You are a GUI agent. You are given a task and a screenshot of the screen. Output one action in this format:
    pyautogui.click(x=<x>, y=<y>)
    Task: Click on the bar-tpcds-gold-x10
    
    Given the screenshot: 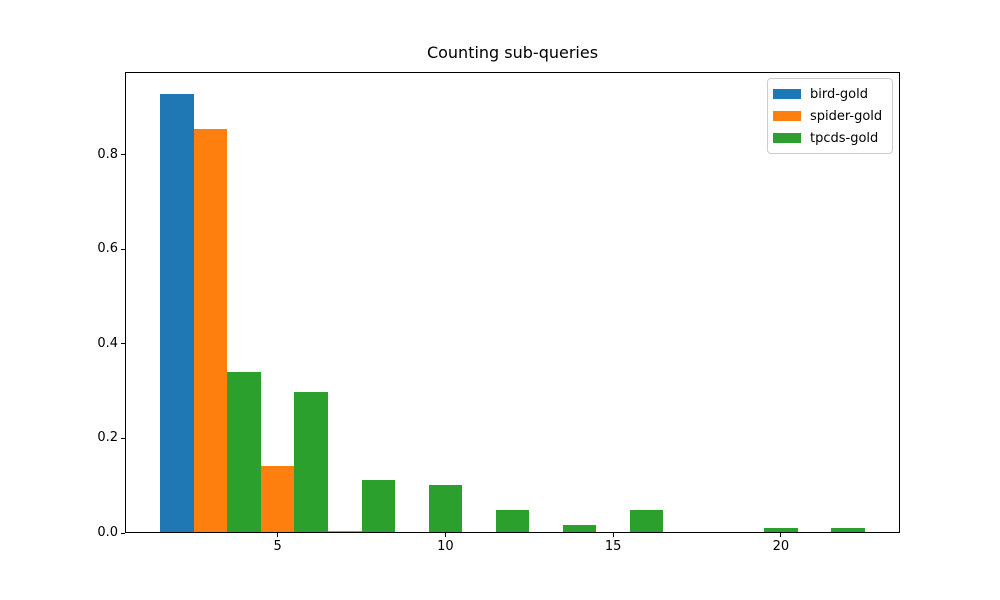 What is the action you would take?
    pyautogui.click(x=445, y=508)
    